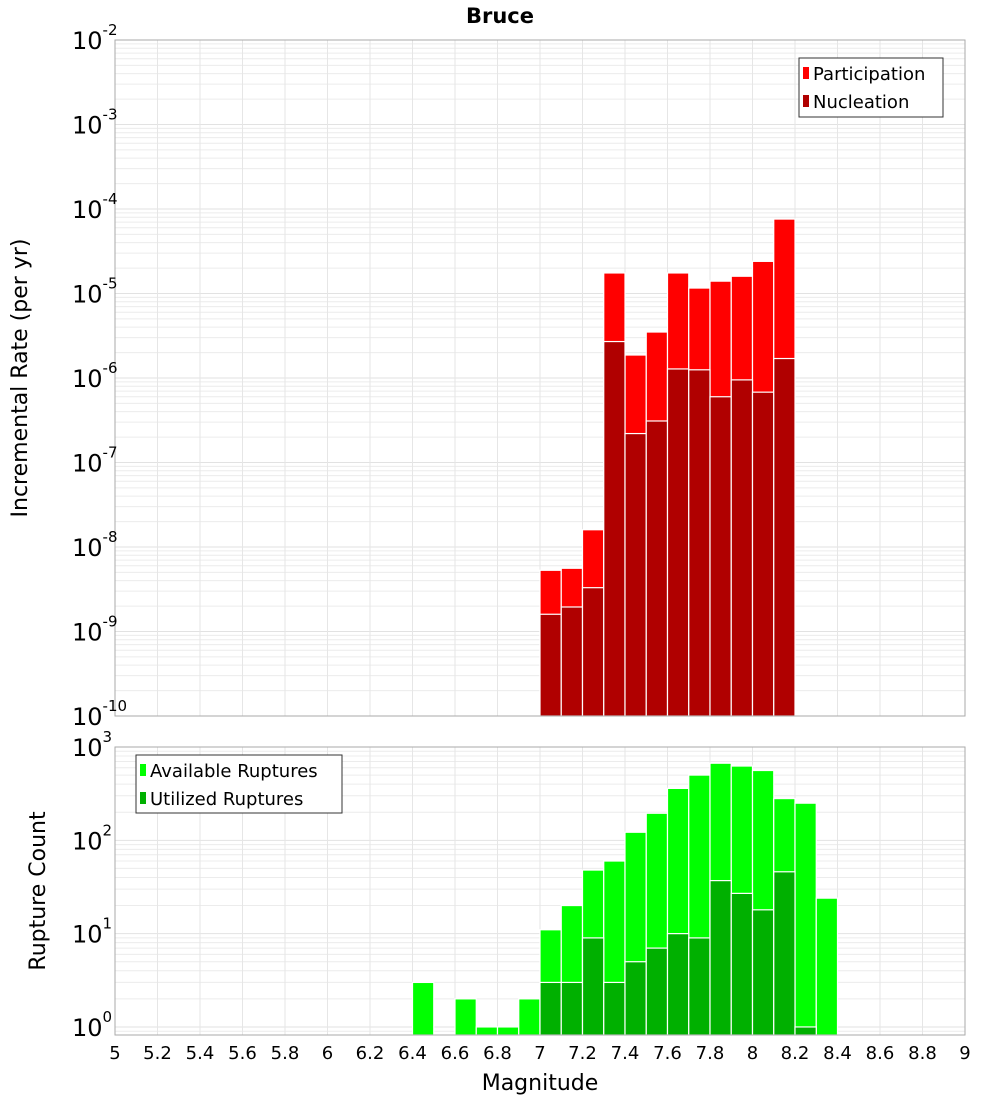 The width and height of the screenshot is (1000, 1100). I want to click on top-y-tick-label: 10⁻⁹, so click(95, 630).